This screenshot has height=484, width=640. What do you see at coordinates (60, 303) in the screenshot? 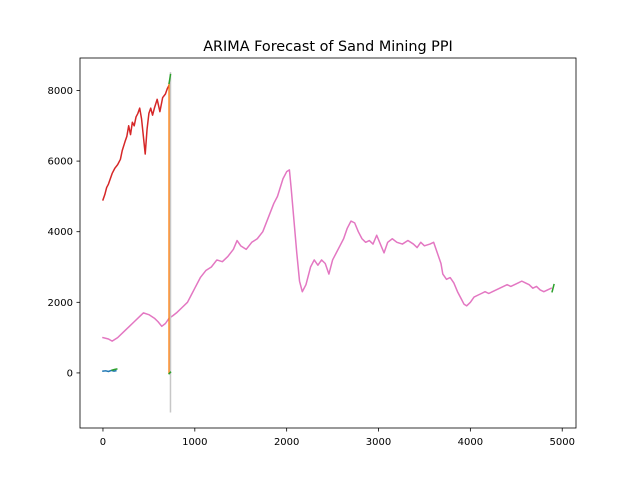
I see `y-tick-label: 2000` at bounding box center [60, 303].